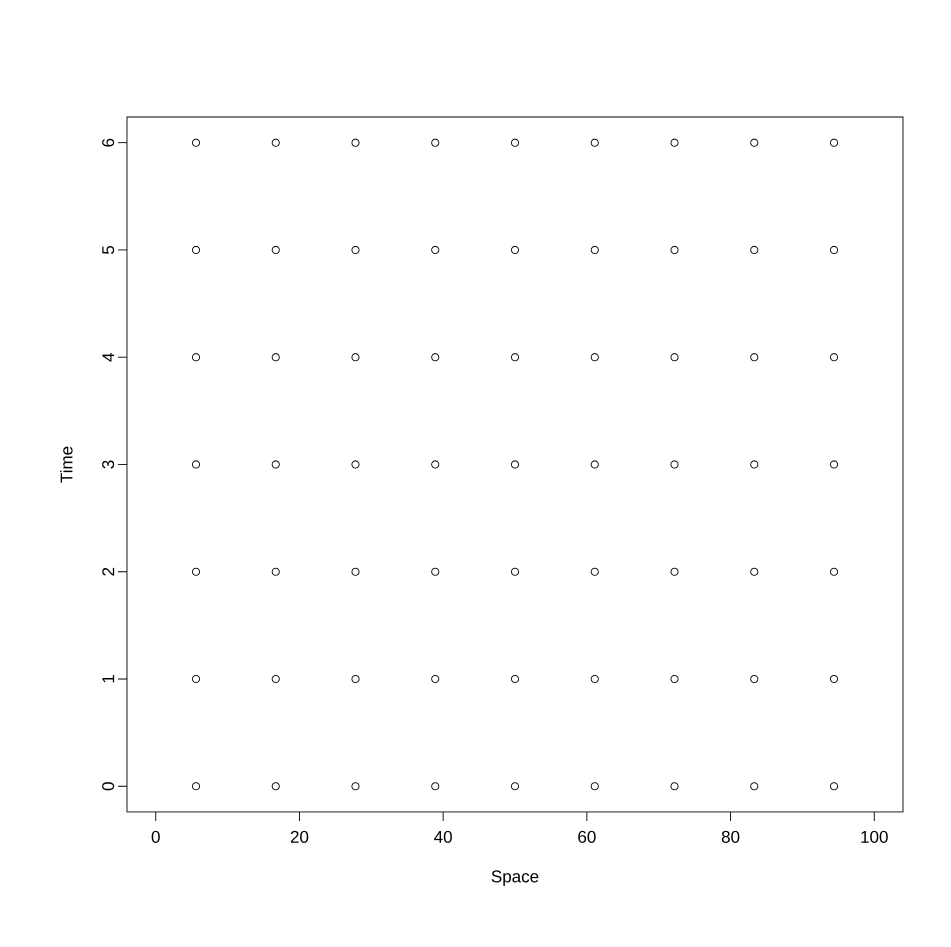 This screenshot has height=947, width=951. Describe the element at coordinates (108, 464) in the screenshot. I see `y-tick-label: 3` at that location.